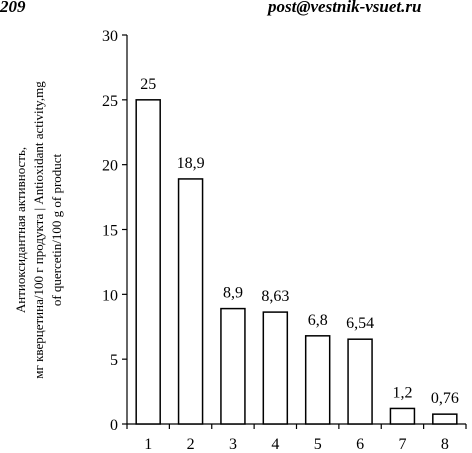 The height and width of the screenshot is (453, 472). Describe the element at coordinates (56, 229) in the screenshot. I see `y-axis-label-line: of quercetin/100 g of product` at that location.